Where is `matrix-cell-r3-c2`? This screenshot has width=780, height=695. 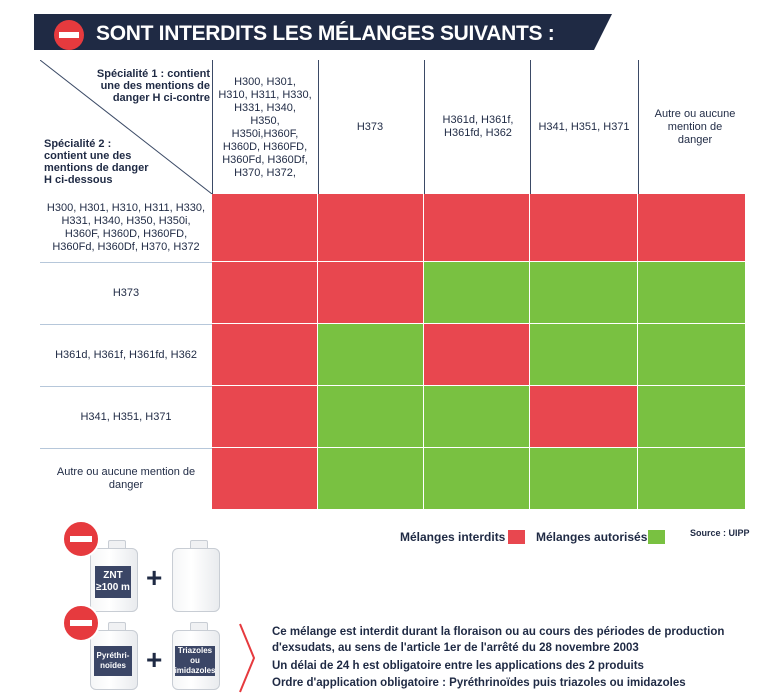
matrix-cell-r3-c2 is located at coordinates (370, 354).